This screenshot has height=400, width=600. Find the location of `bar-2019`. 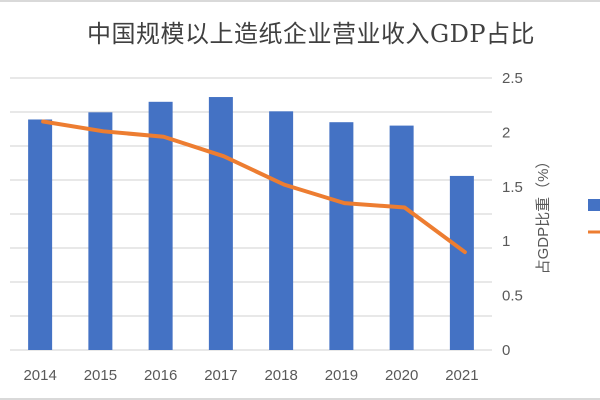

bar-2019 is located at coordinates (341, 236).